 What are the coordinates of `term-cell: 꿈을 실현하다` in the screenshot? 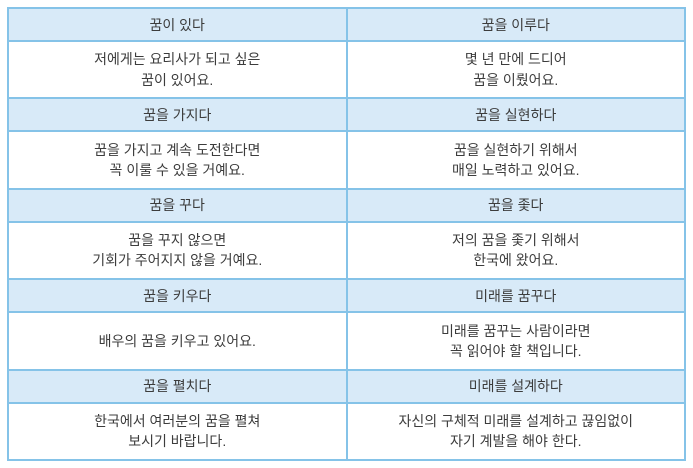 It's located at (515, 115).